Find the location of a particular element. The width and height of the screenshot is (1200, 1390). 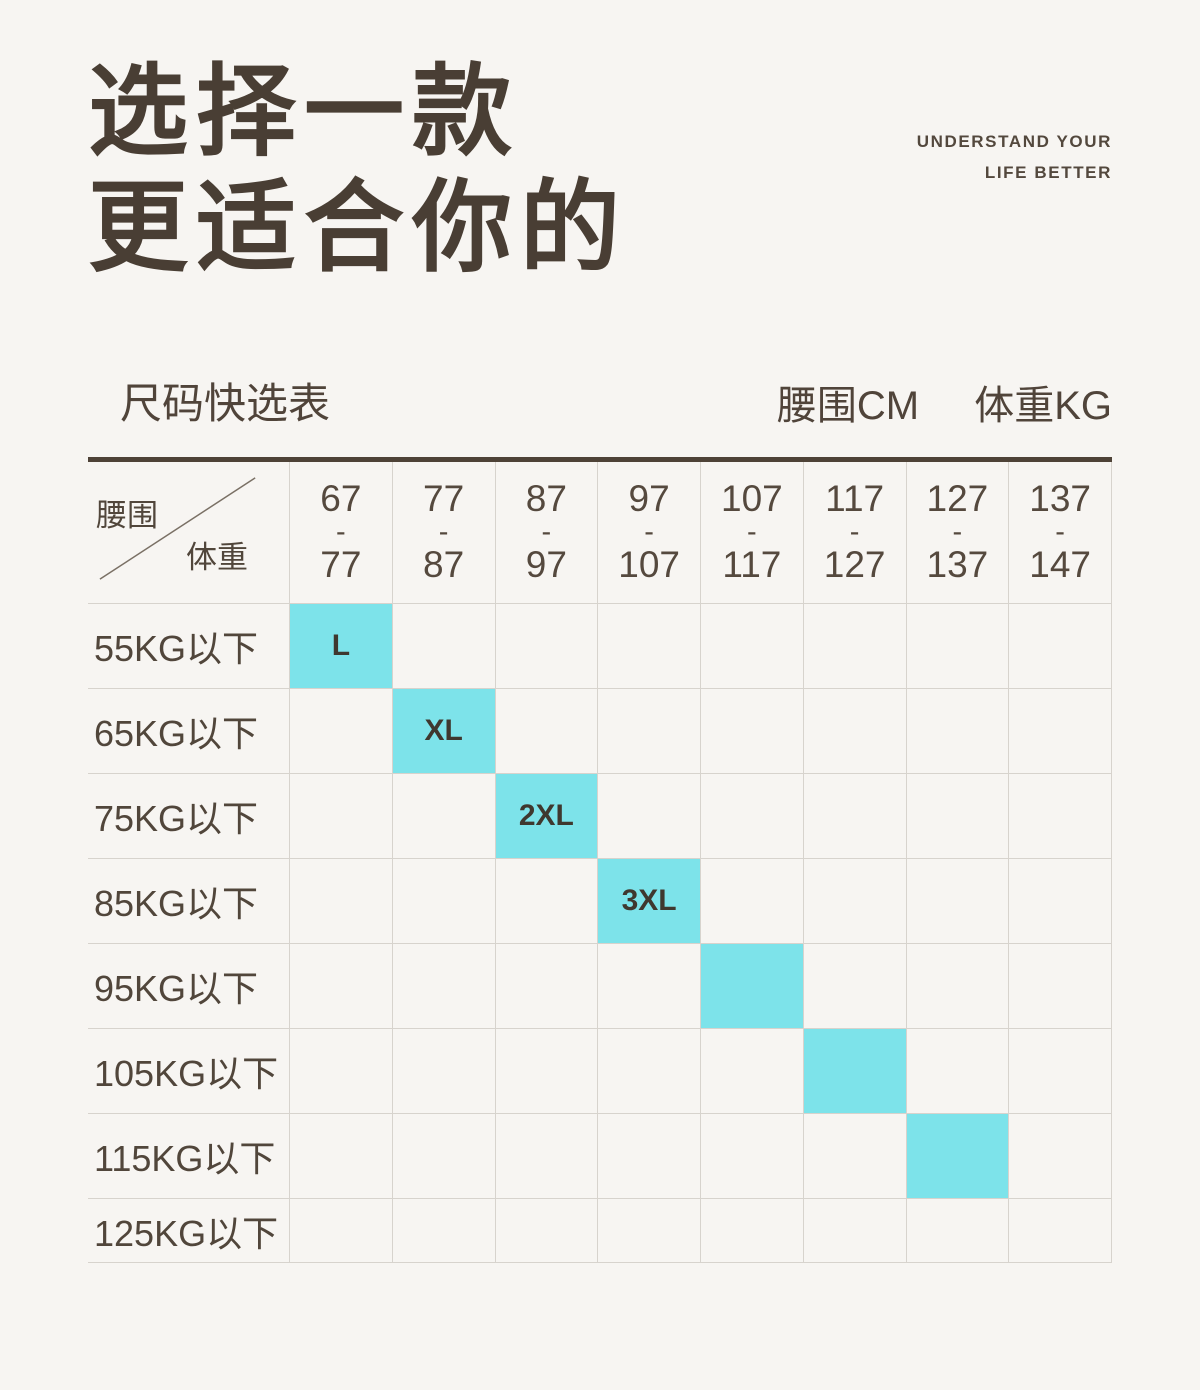

diagonal-line is located at coordinates (177, 528).